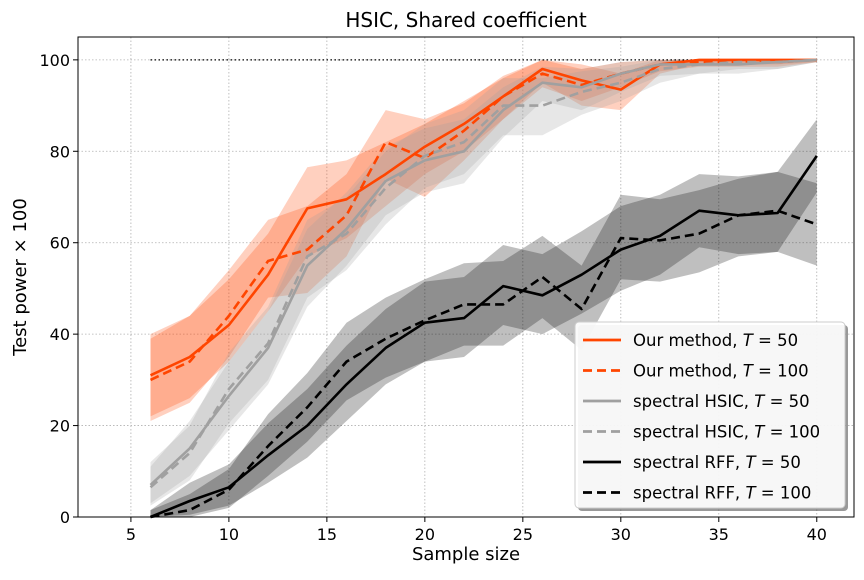 The image size is (864, 580). Describe the element at coordinates (717, 462) in the screenshot. I see `legend-label-5: spectral RFF, T = 50` at that location.